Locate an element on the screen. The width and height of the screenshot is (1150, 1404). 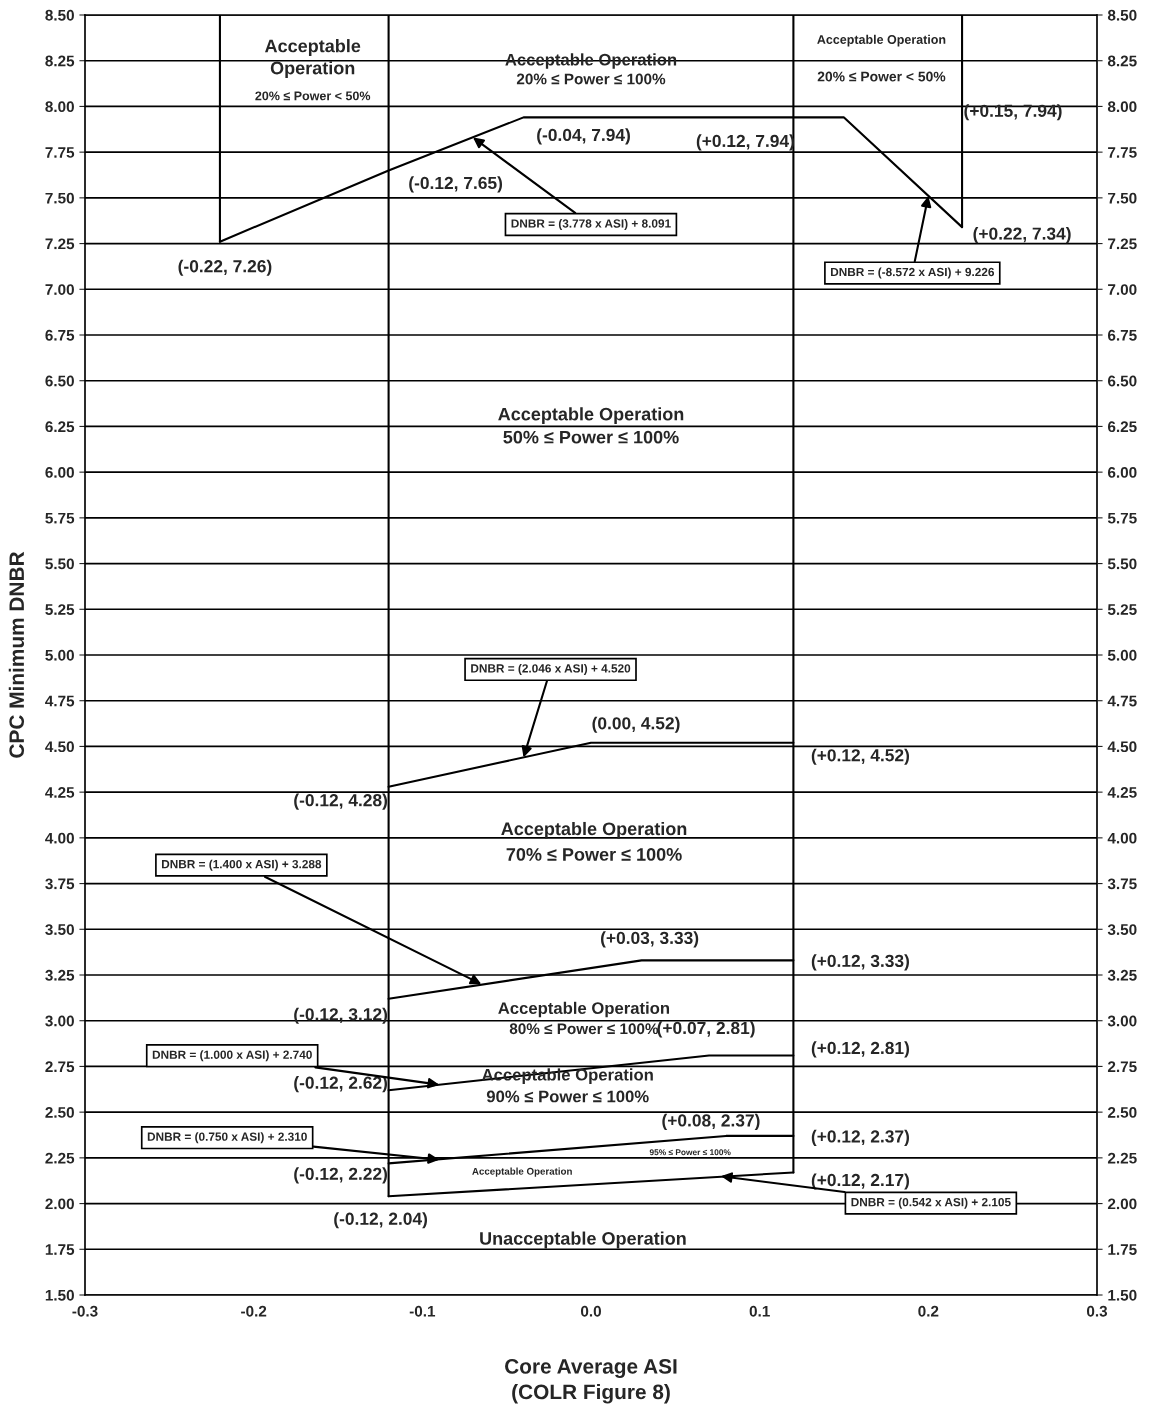
y2-tick-label: 4.00 is located at coordinates (1122, 838).